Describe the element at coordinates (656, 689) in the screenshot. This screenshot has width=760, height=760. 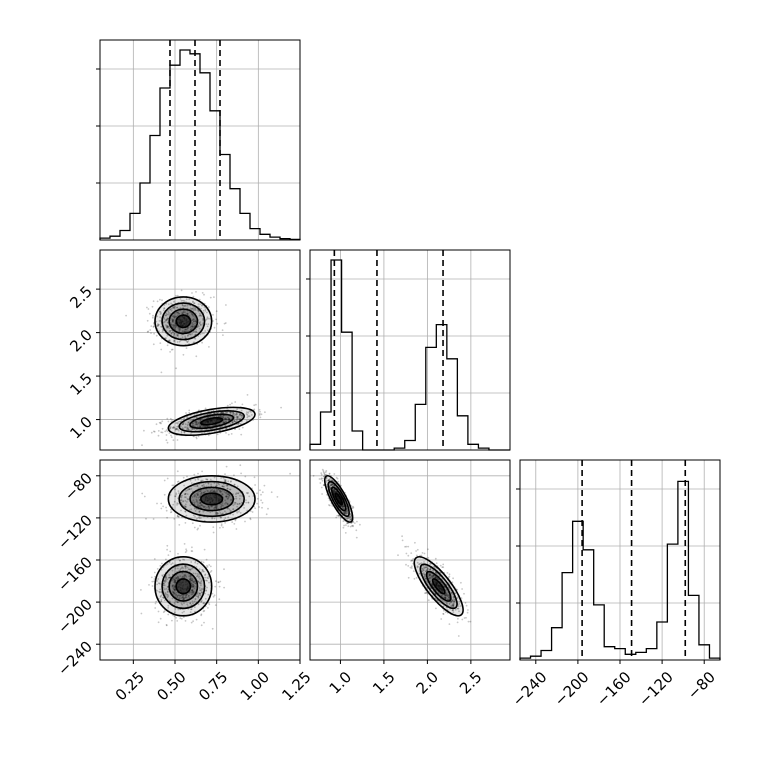
I see `x-tick-label-2-3: −120` at that location.